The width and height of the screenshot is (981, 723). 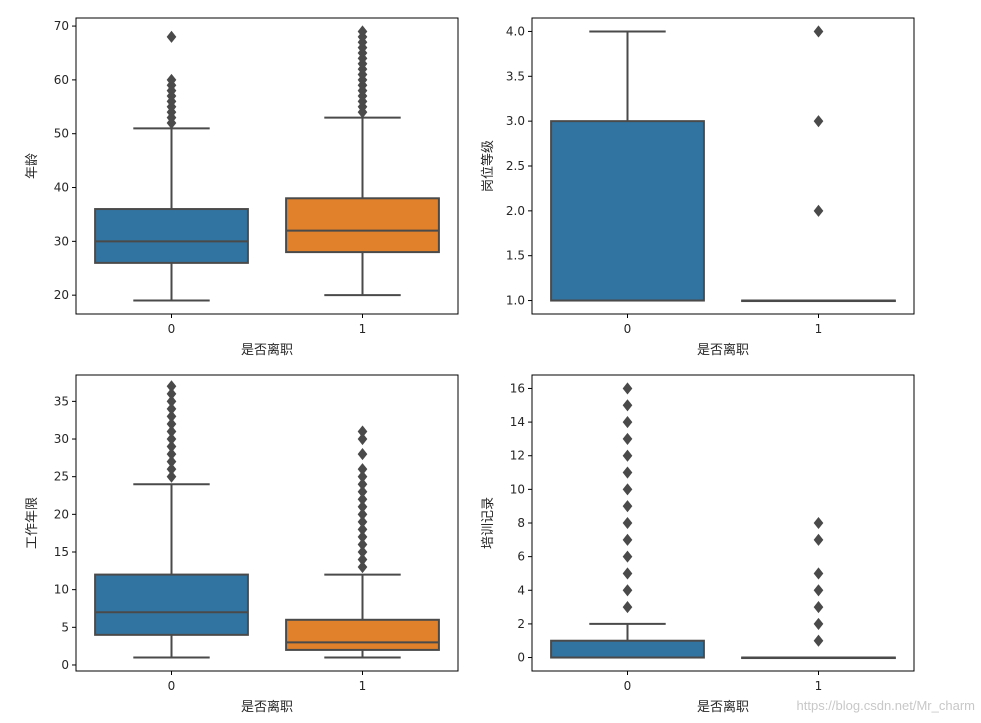 I want to click on age-x-axis-label: 是否离职, so click(x=267, y=350).